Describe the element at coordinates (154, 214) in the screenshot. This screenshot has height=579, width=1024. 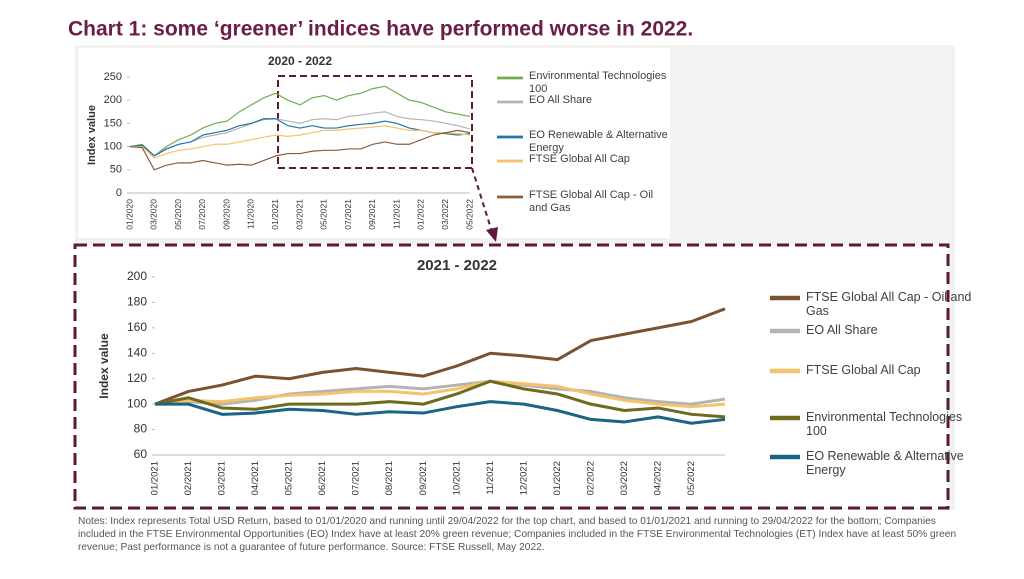
I see `x-tick-label: 03/2020` at that location.